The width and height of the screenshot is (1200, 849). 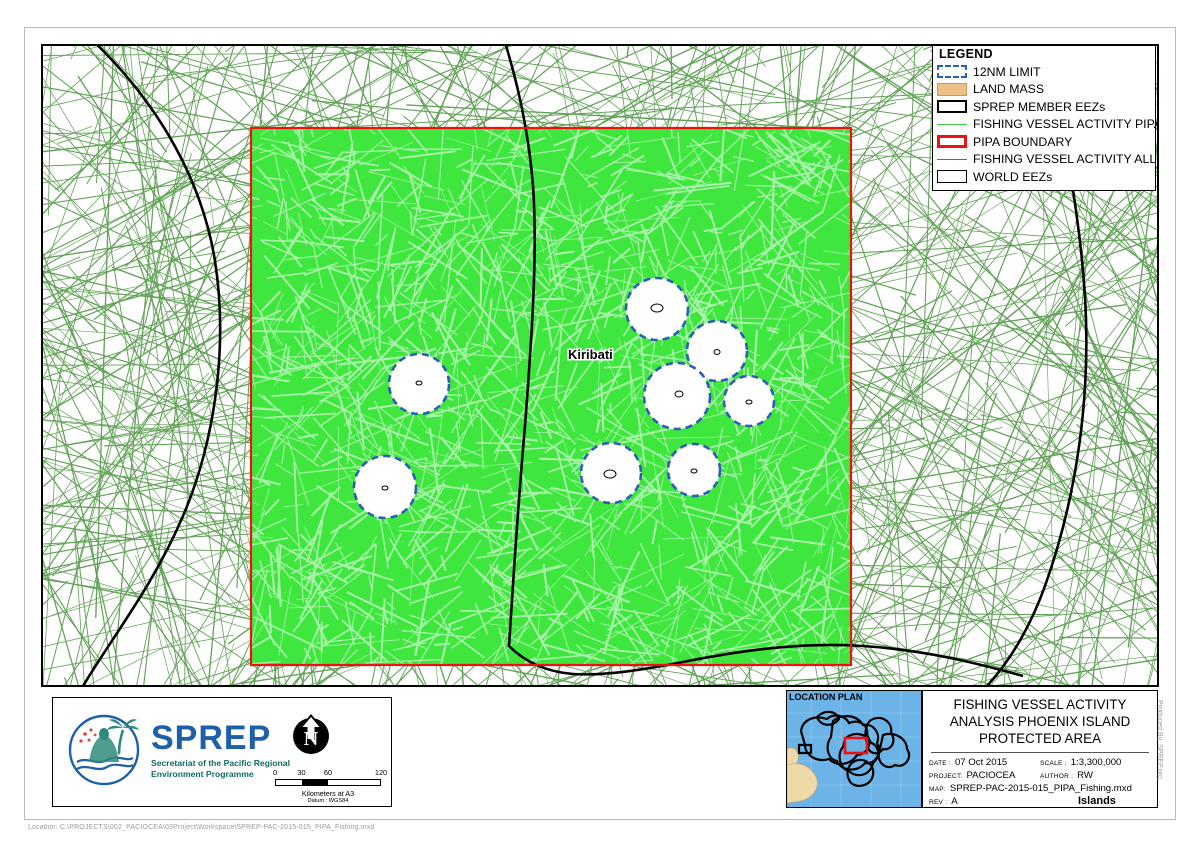 What do you see at coordinates (220, 762) in the screenshot?
I see `sprep-subtitle-line1: Secretariat of the Pacific Regional` at bounding box center [220, 762].